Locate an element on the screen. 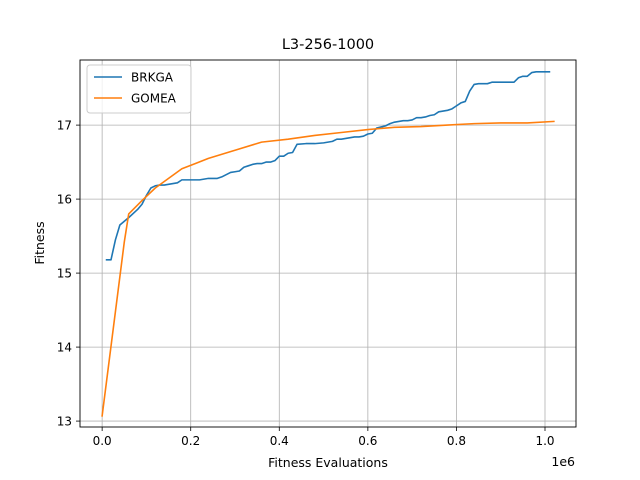  x-tick-label: 0.6 is located at coordinates (367, 441).